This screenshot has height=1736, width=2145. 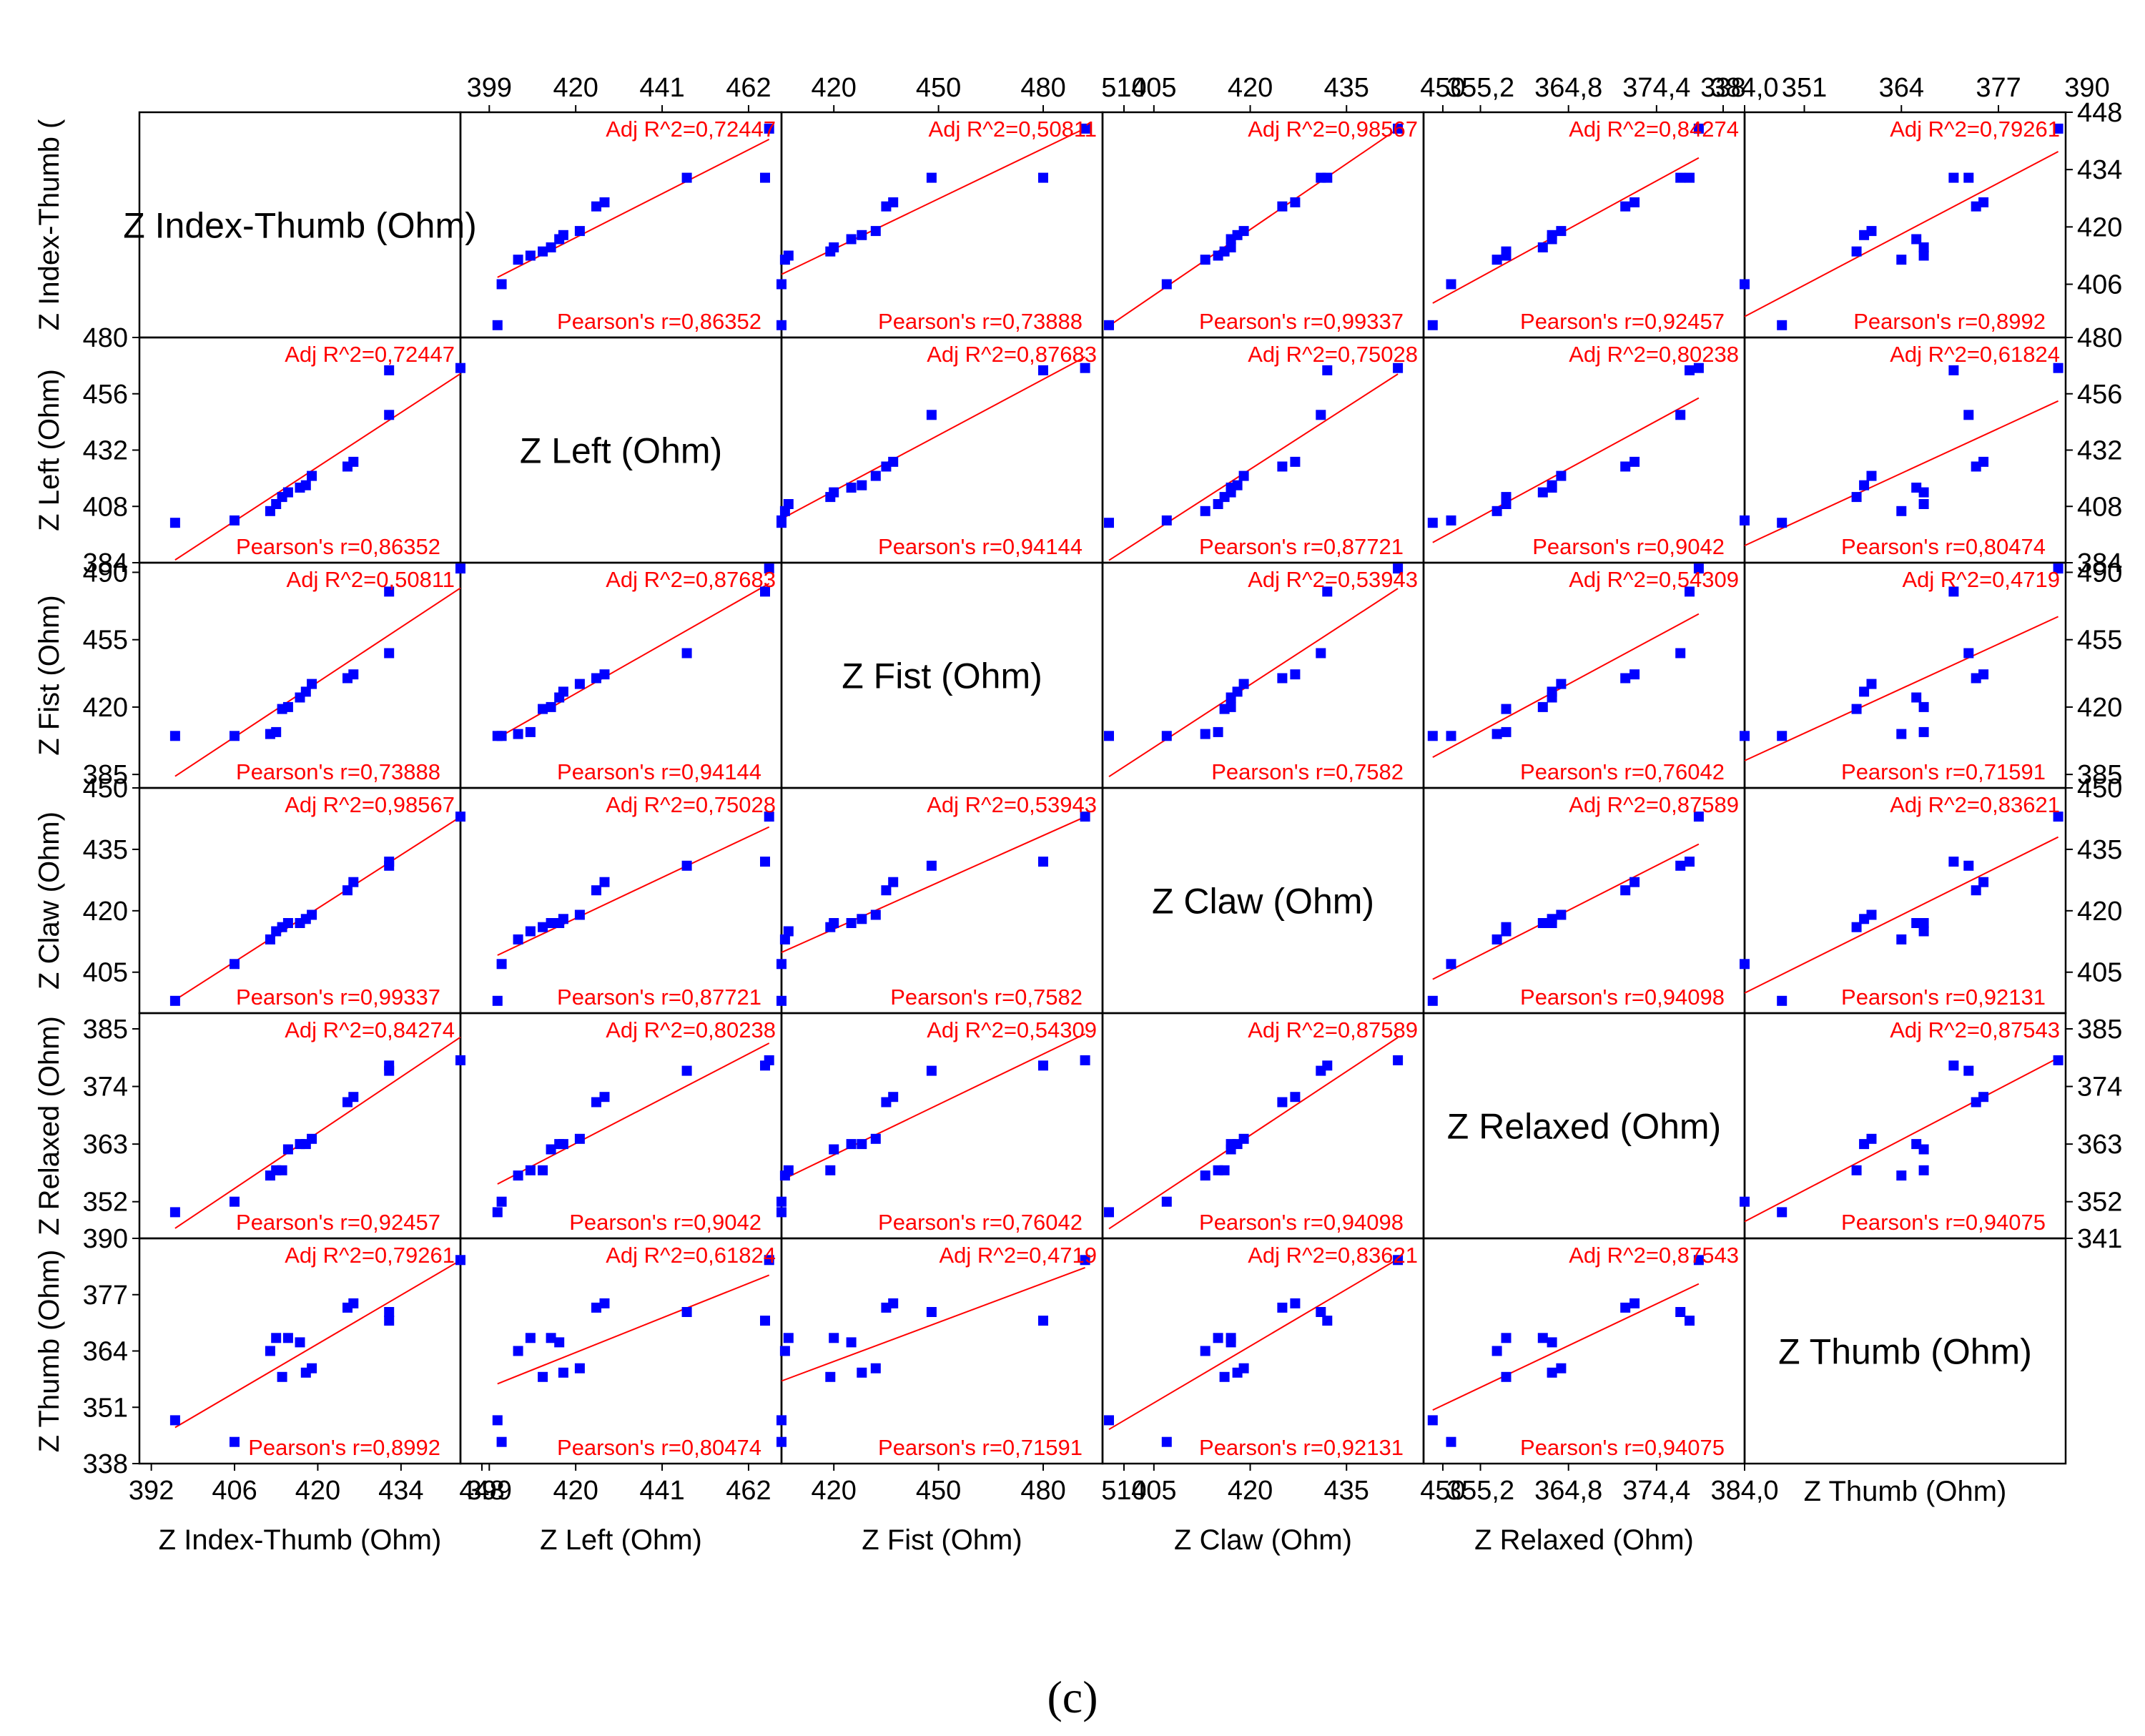 I want to click on adj-r2-label: Adj R^2=0,83621, so click(x=1333, y=1255).